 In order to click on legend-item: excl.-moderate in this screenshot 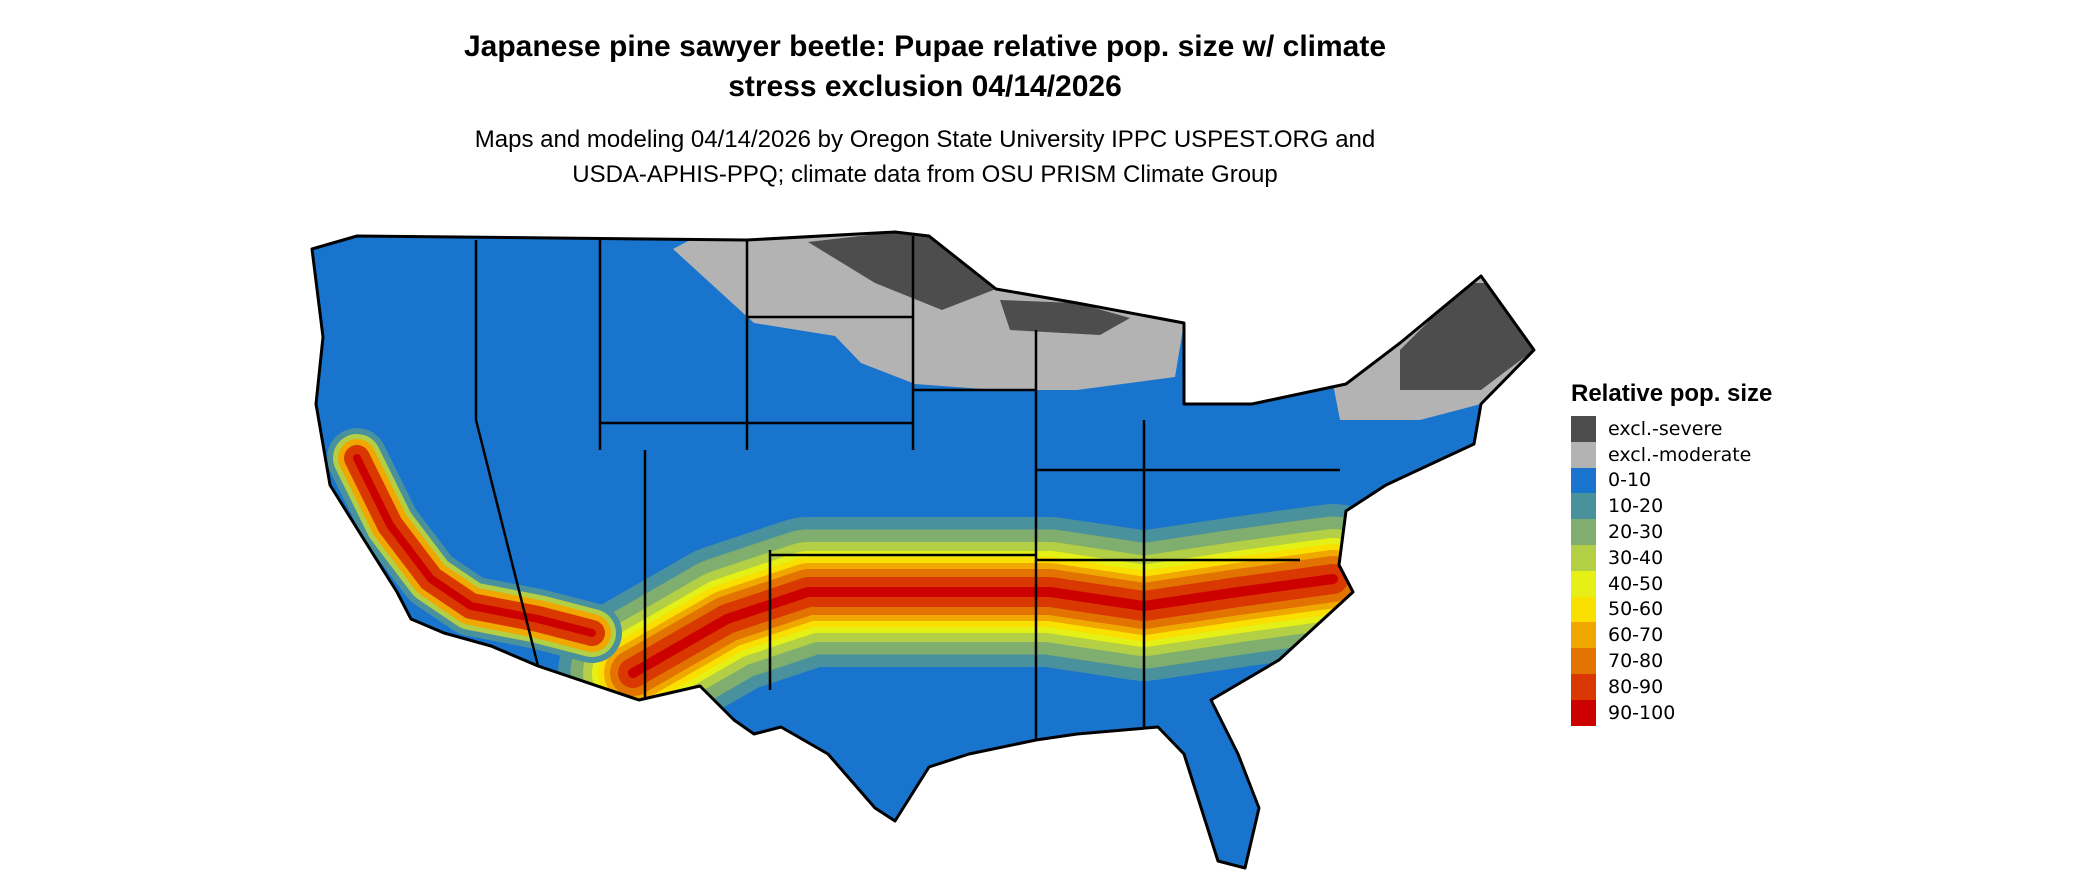, I will do `click(1671, 454)`.